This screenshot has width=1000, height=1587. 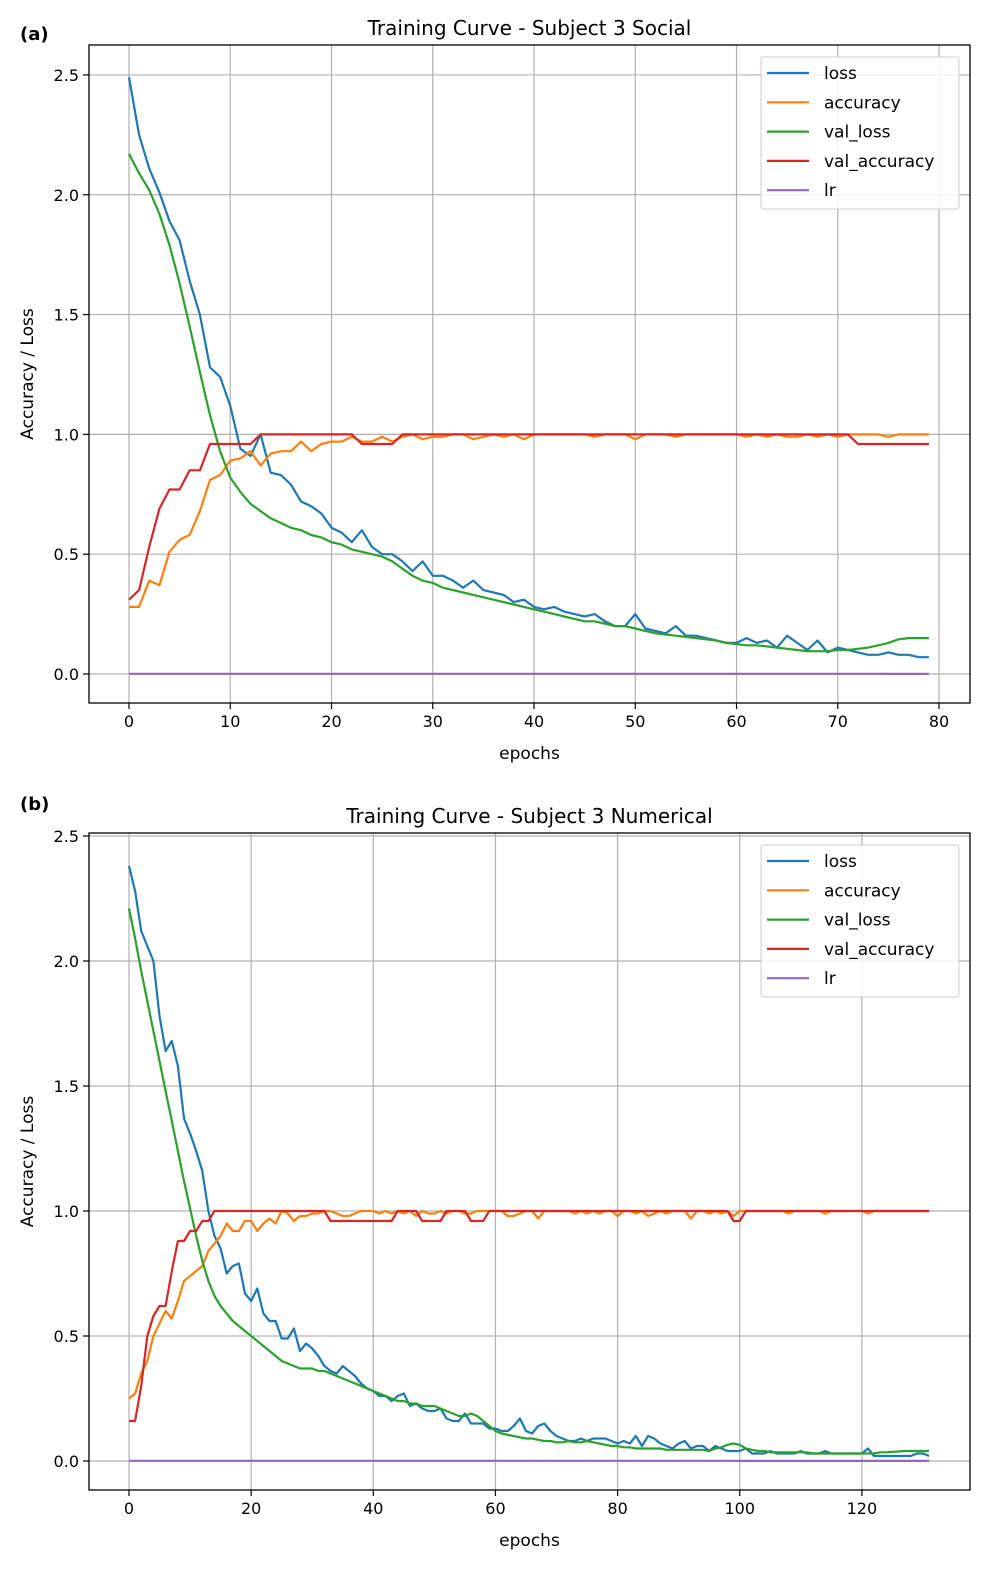 I want to click on x-tick-label: 120, so click(x=862, y=1508).